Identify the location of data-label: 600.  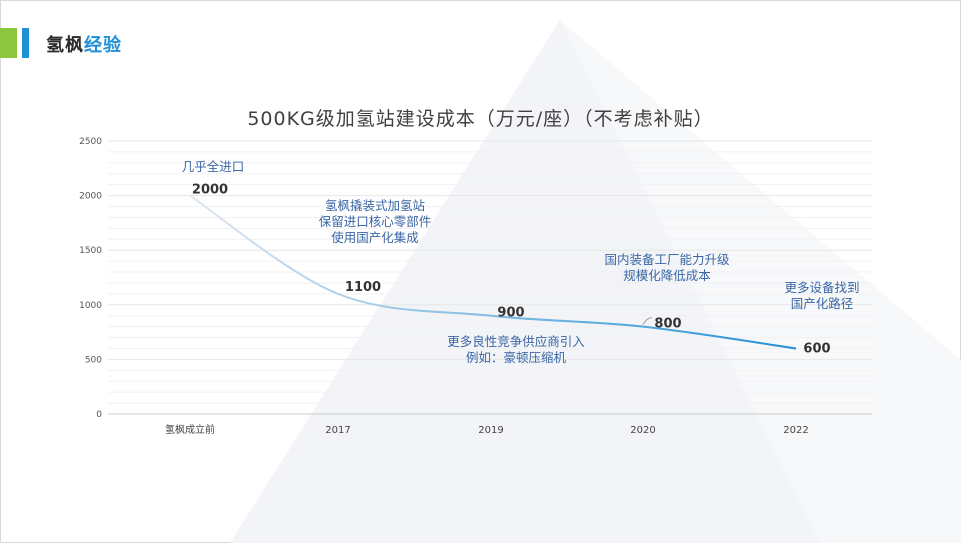
(816, 348).